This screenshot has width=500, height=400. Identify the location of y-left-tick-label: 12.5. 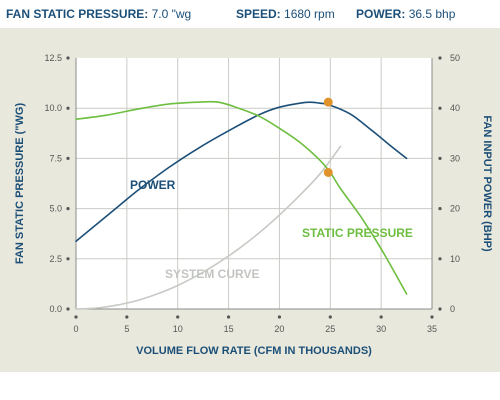
(53, 58).